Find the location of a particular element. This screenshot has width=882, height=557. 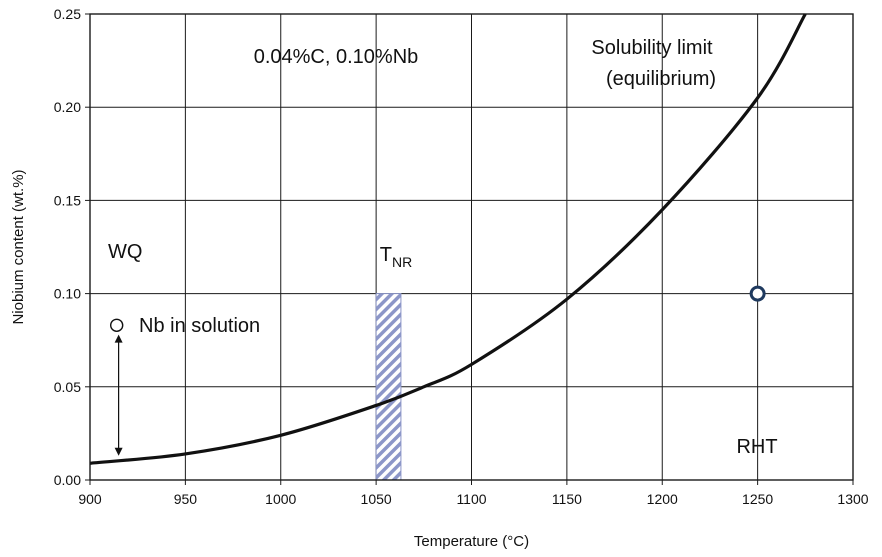

arrow-head-down is located at coordinates (118, 451).